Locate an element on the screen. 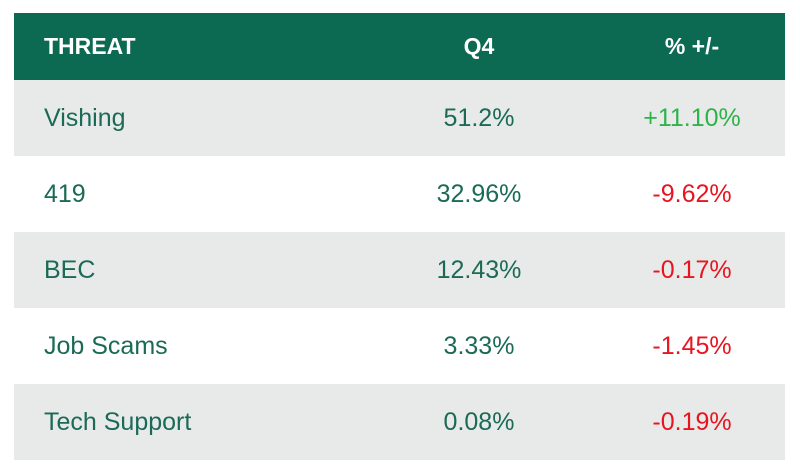 The image size is (800, 469). change-value: -0.17% is located at coordinates (692, 269).